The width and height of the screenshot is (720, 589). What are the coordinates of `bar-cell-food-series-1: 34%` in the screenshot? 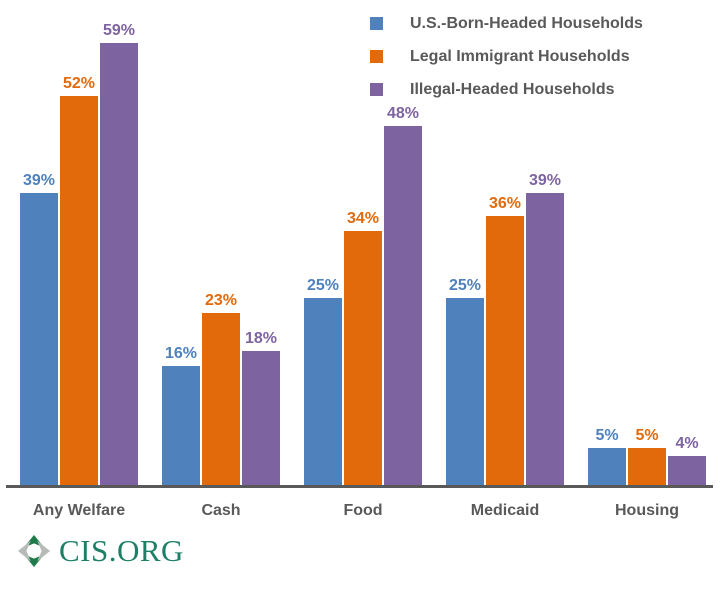 It's located at (363, 348).